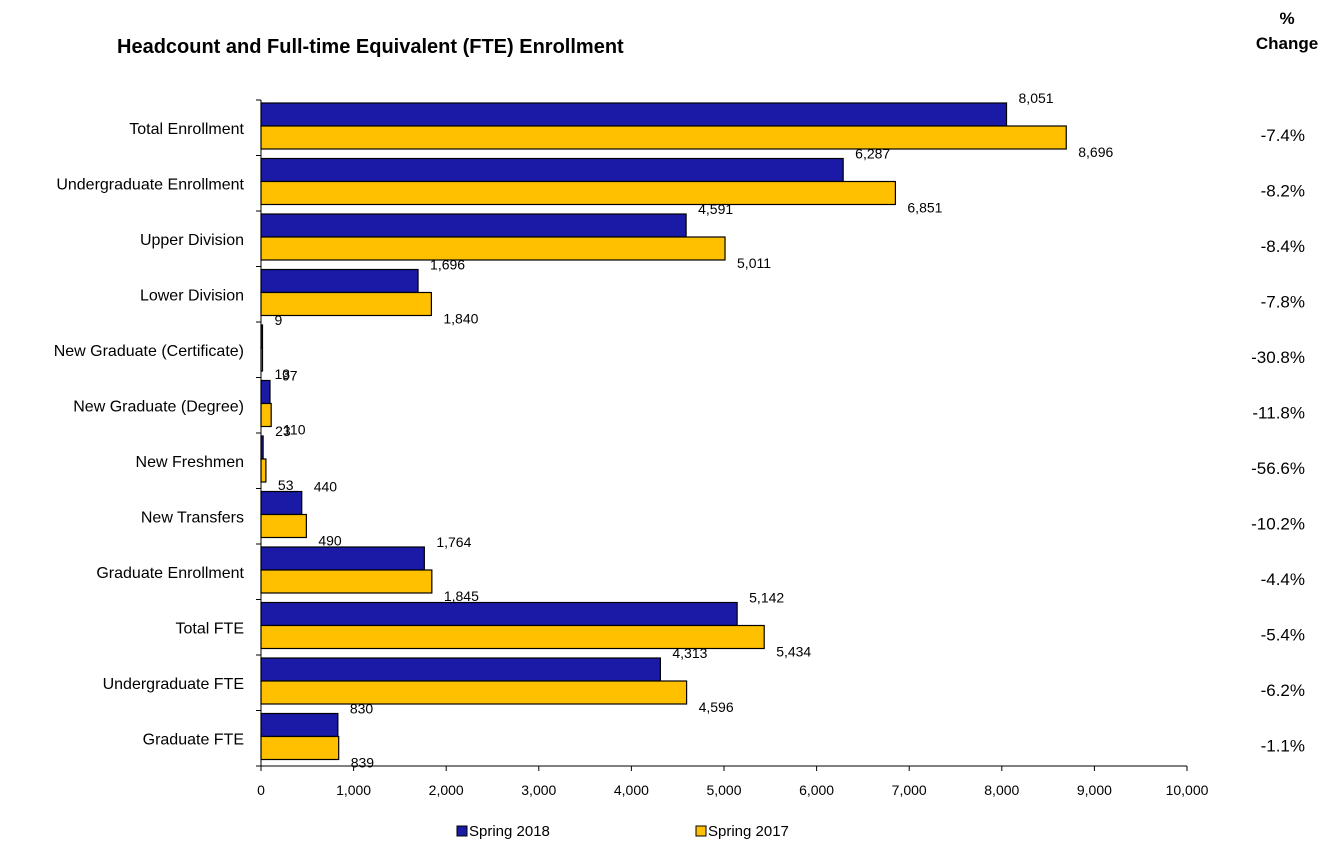 This screenshot has height=846, width=1331. Describe the element at coordinates (1278, 468) in the screenshot. I see `pct-change-new-freshmen: -56.6%` at that location.